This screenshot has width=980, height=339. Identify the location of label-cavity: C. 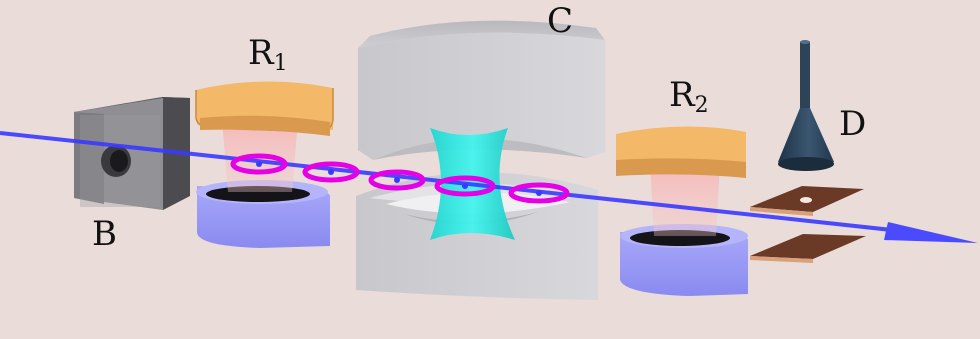
(560, 21).